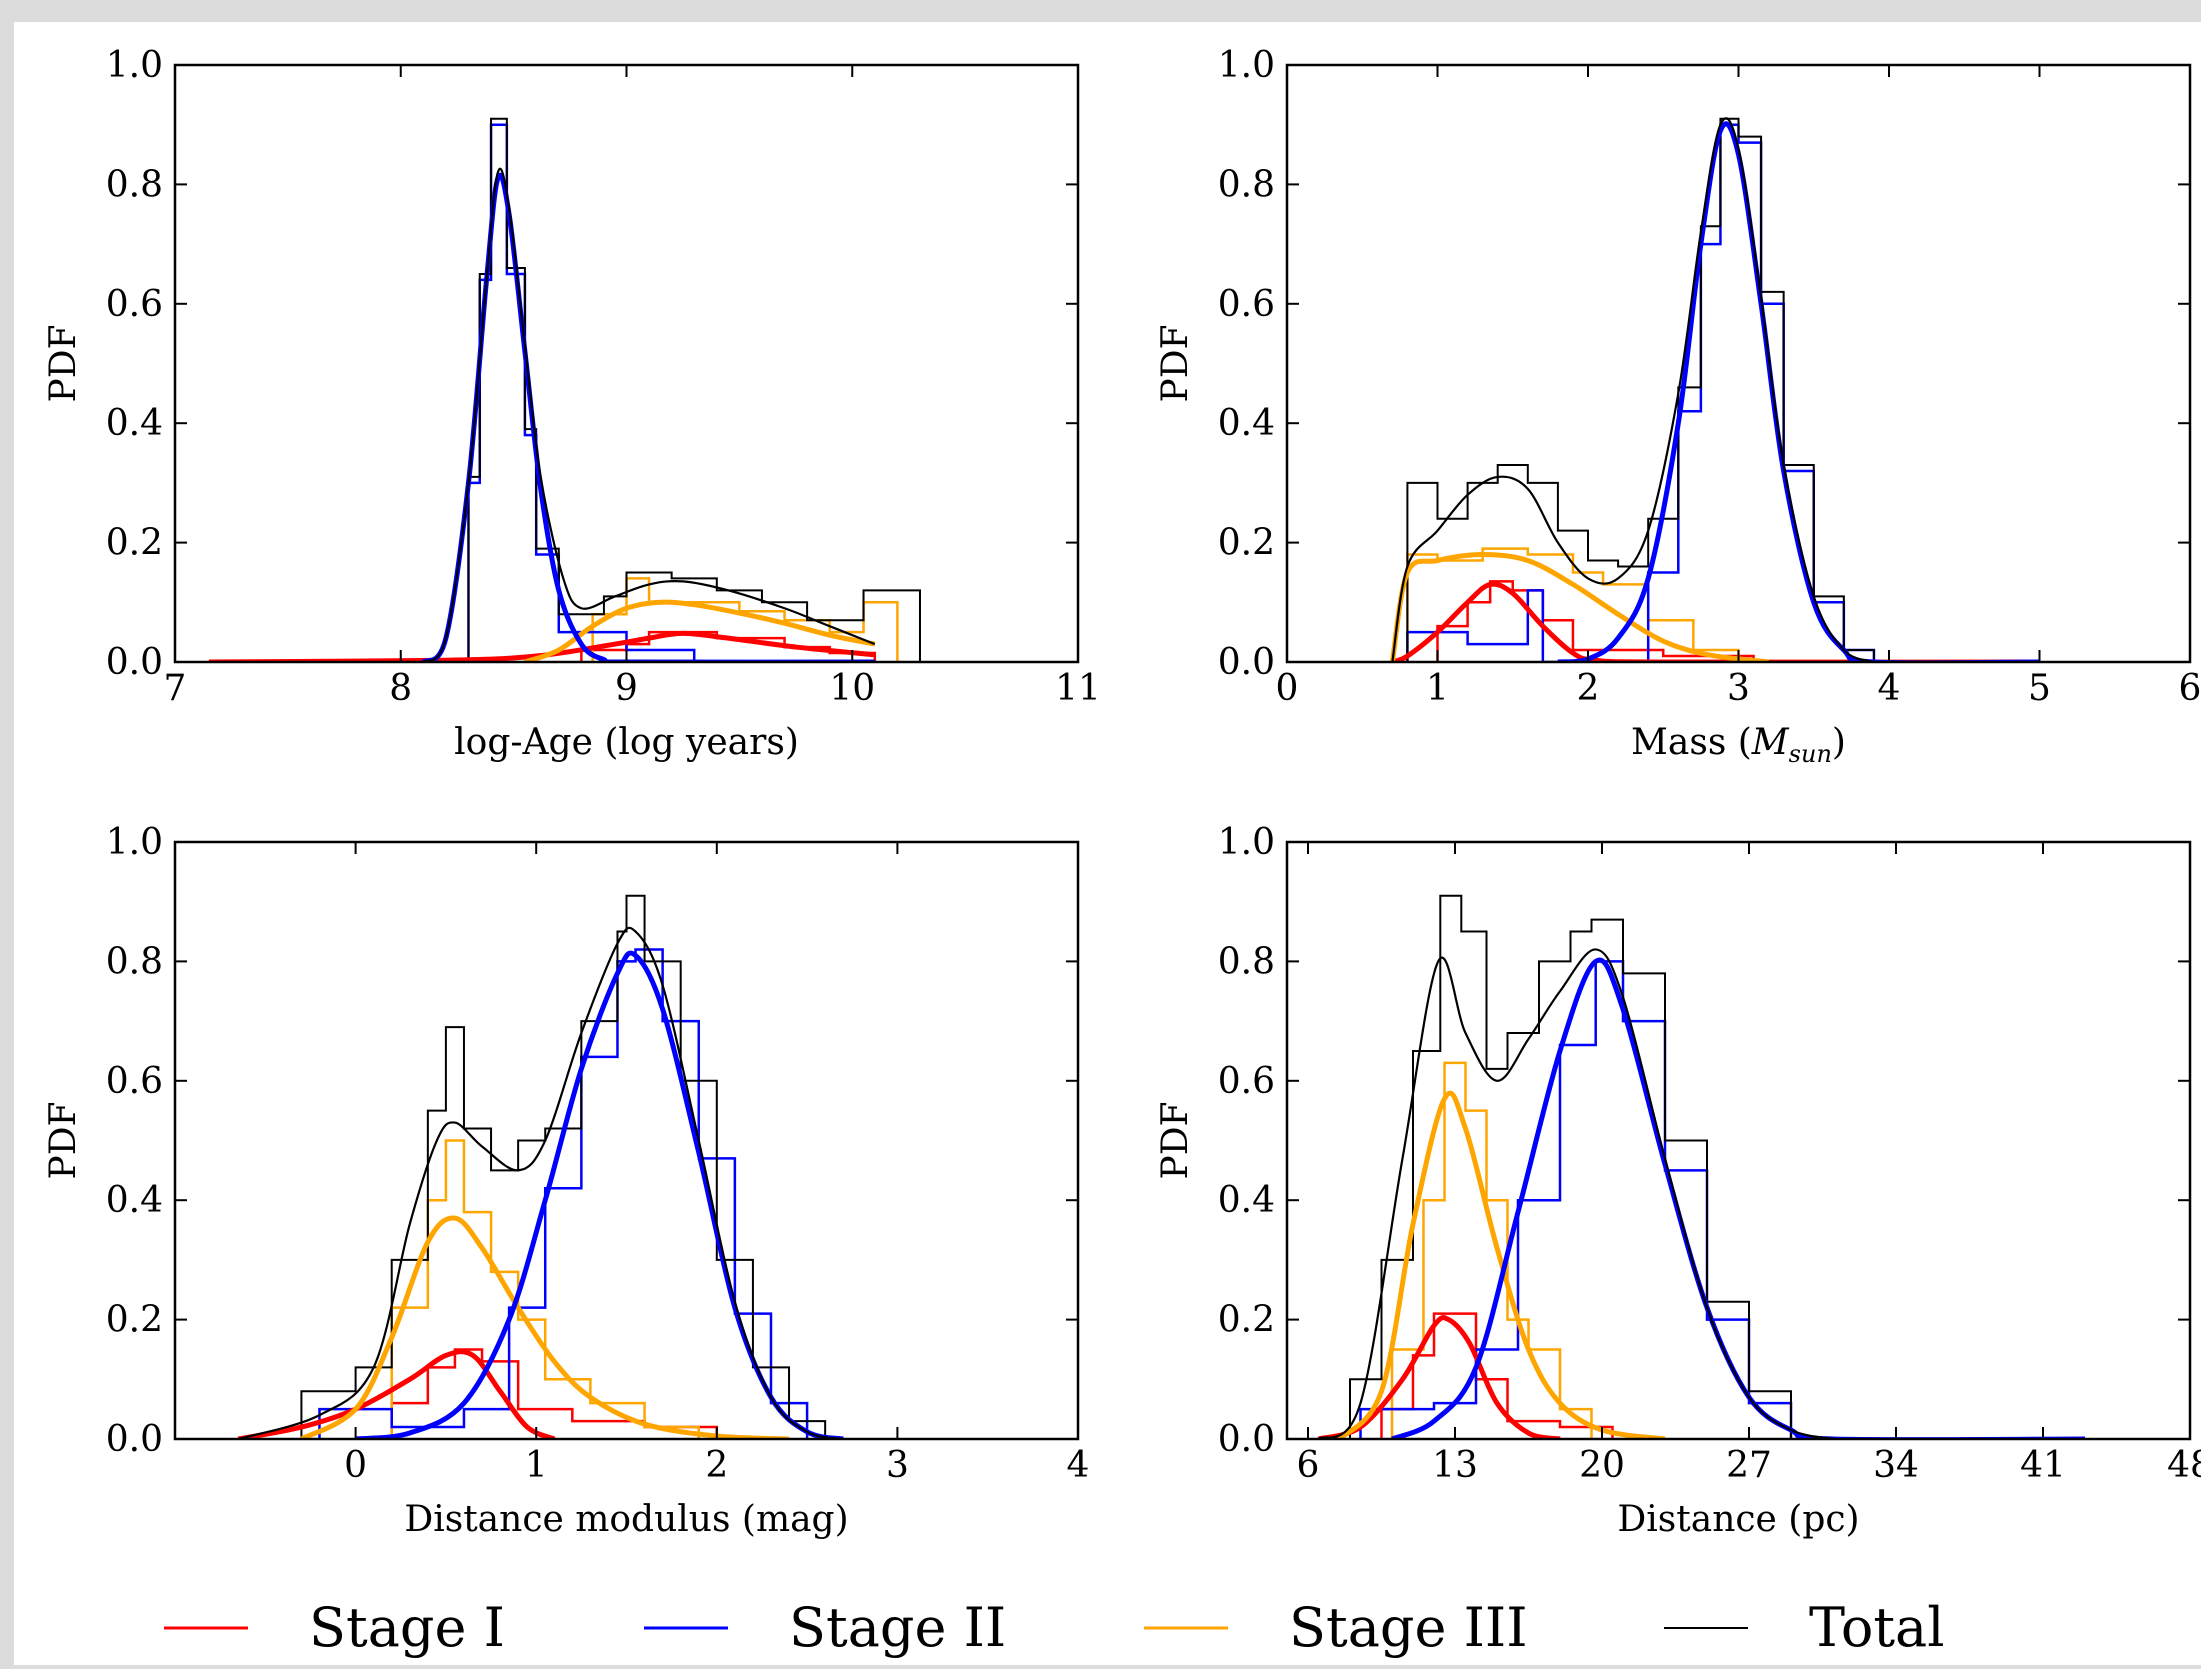 Image resolution: width=2201 pixels, height=1669 pixels. I want to click on histogram-stage1, so click(1497, 1375).